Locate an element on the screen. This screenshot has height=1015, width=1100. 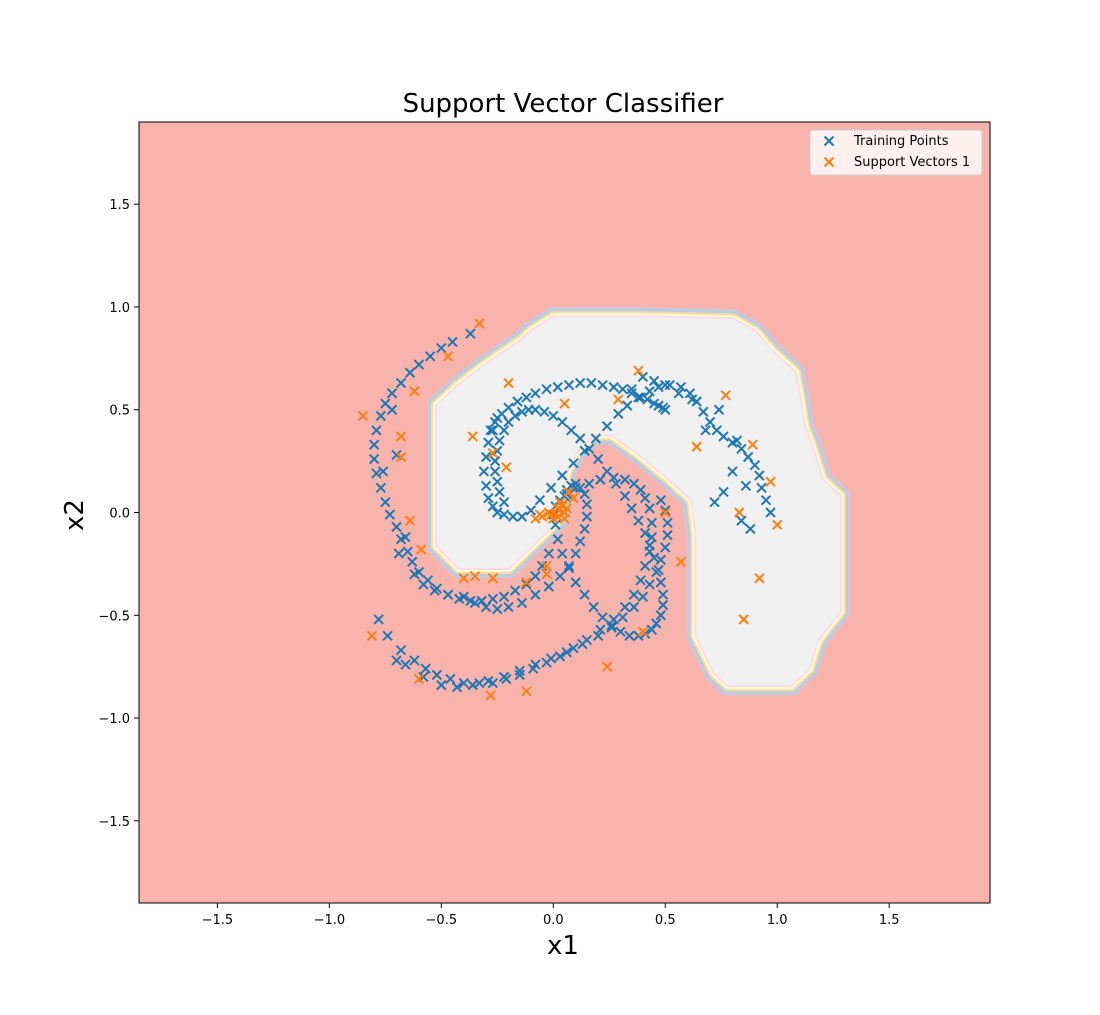
y-tick-label: −1.5 is located at coordinates (114, 822).